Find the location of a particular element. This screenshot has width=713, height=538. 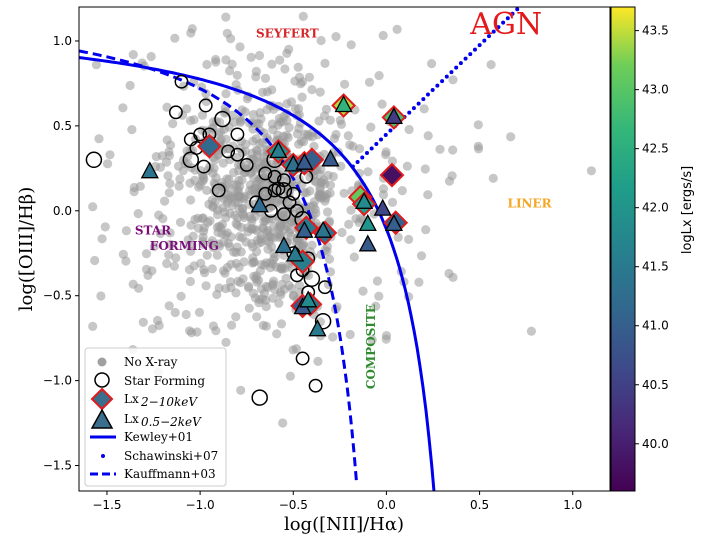

legend-no-xray-marker is located at coordinates (102, 362).